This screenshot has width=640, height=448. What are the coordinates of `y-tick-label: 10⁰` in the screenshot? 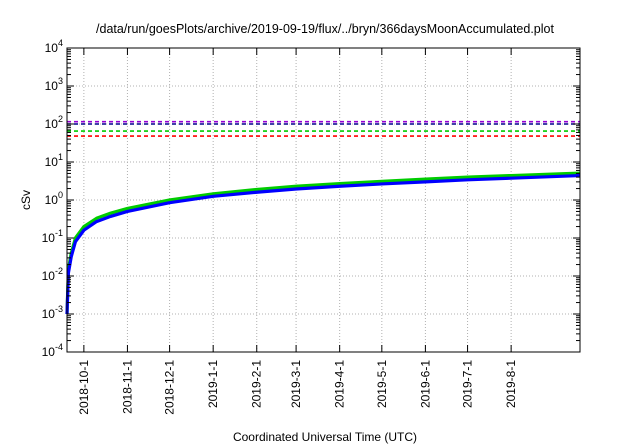 It's located at (54, 198).